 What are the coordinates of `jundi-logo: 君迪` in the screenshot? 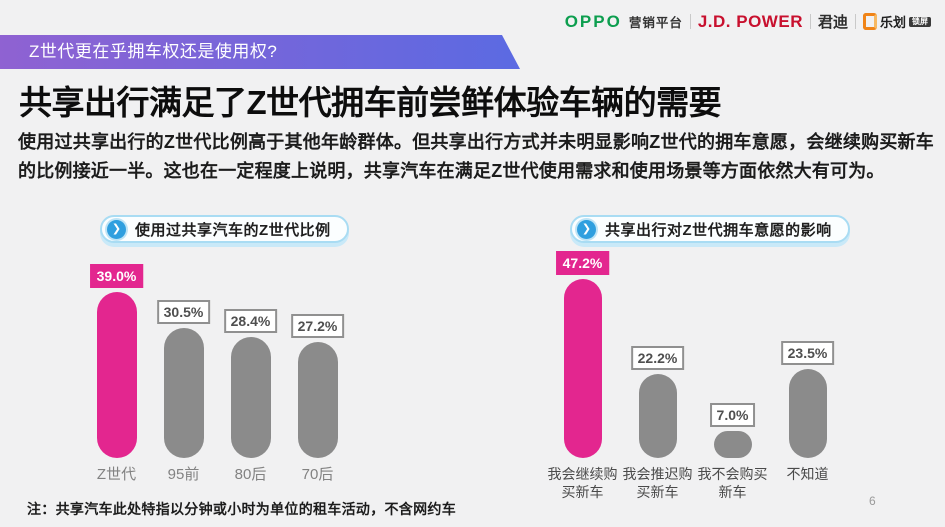 It's located at (832, 22).